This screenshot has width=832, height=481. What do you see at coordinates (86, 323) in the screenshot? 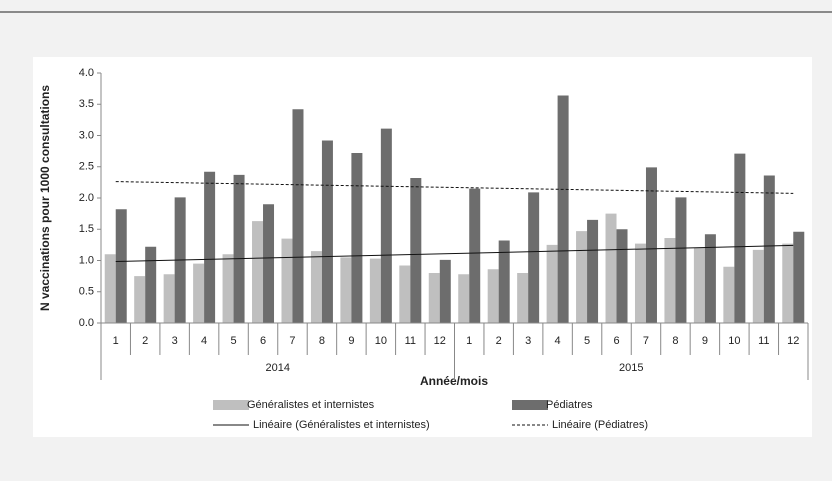
I see `y-tick-label: 0.0` at bounding box center [86, 323].